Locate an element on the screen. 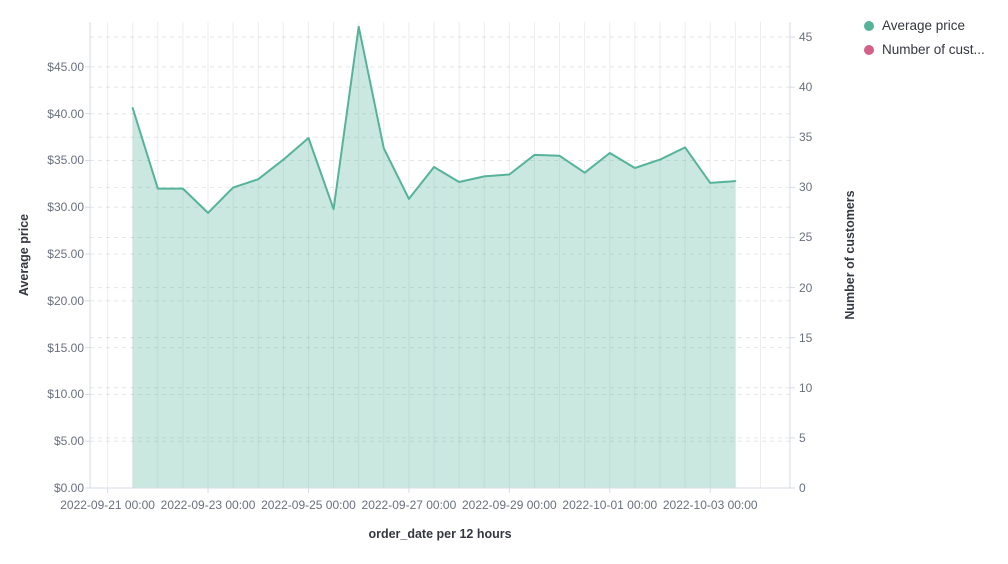  x-axis-tick-label: 2022-09-27 00:00 is located at coordinates (409, 505).